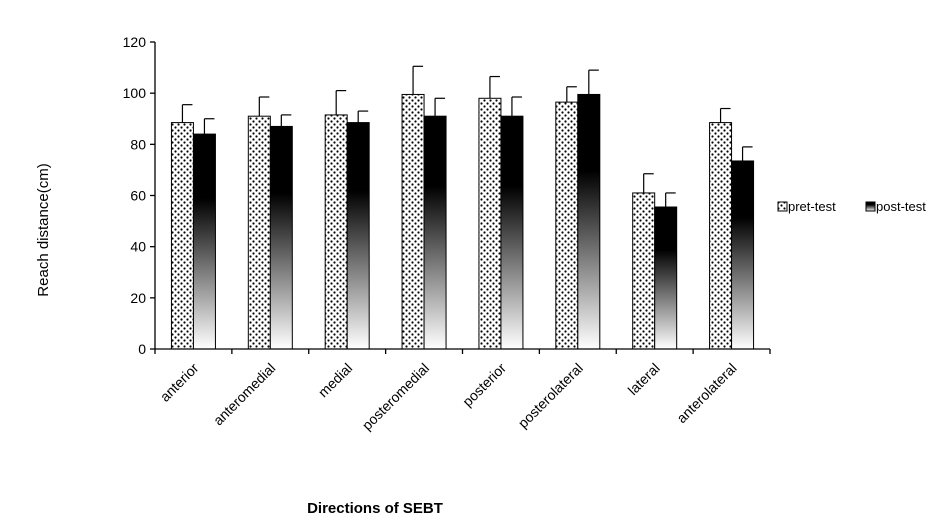  I want to click on error-bar-pret-test-posterolateral, so click(571, 94).